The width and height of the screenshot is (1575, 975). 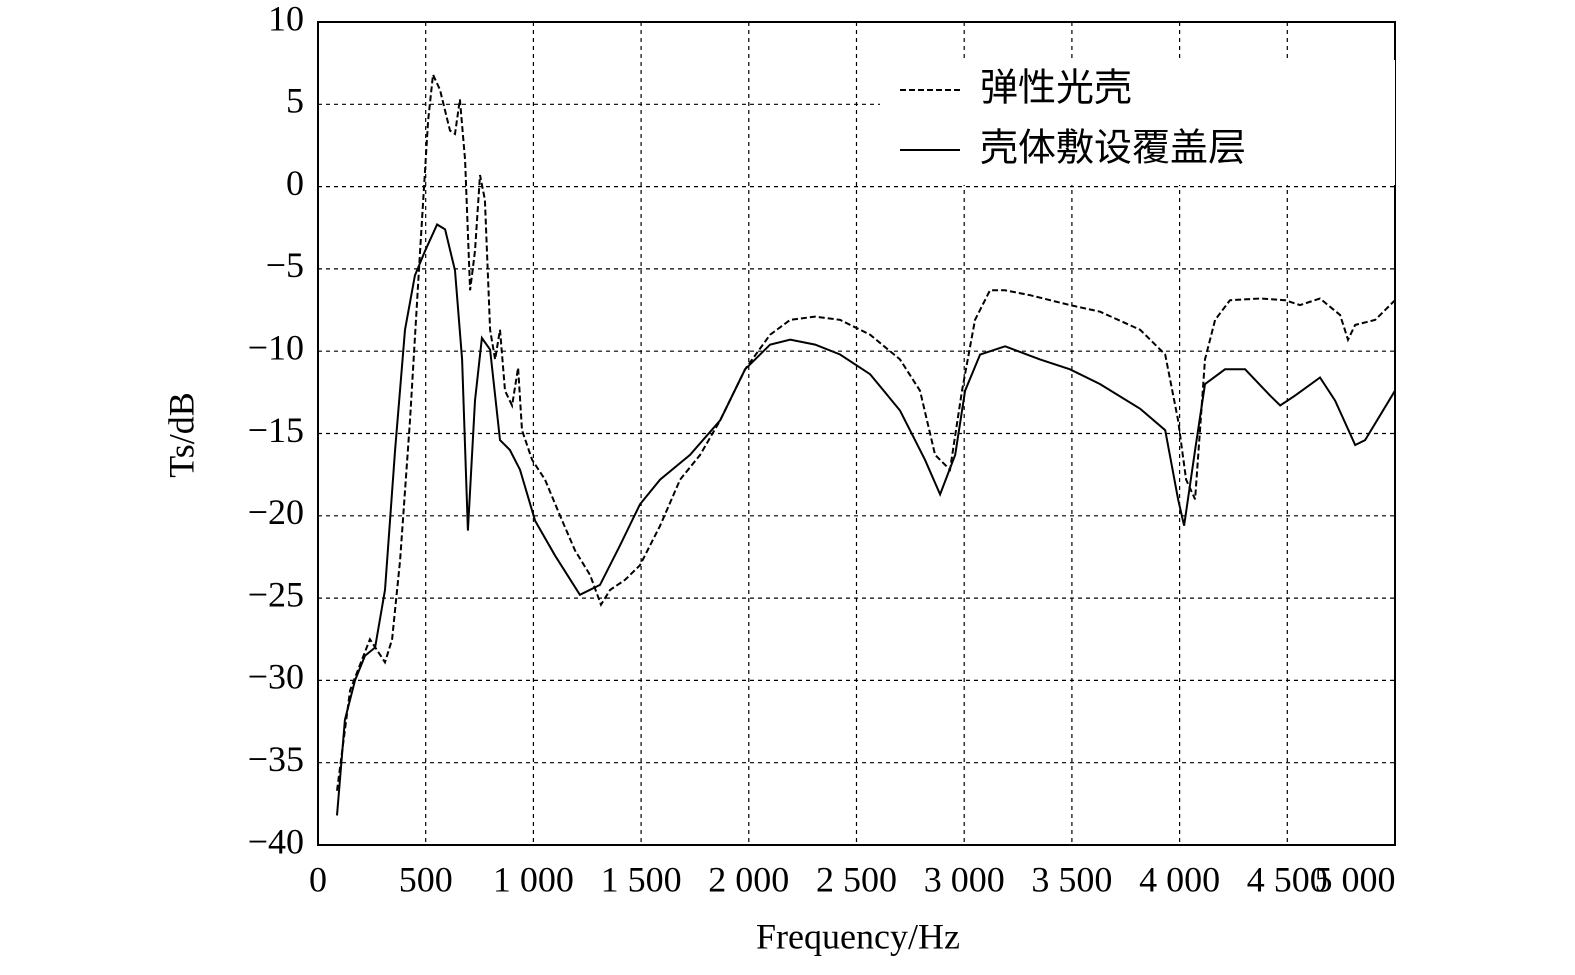 What do you see at coordinates (276, 841) in the screenshot?
I see `y-tick-label: −40` at bounding box center [276, 841].